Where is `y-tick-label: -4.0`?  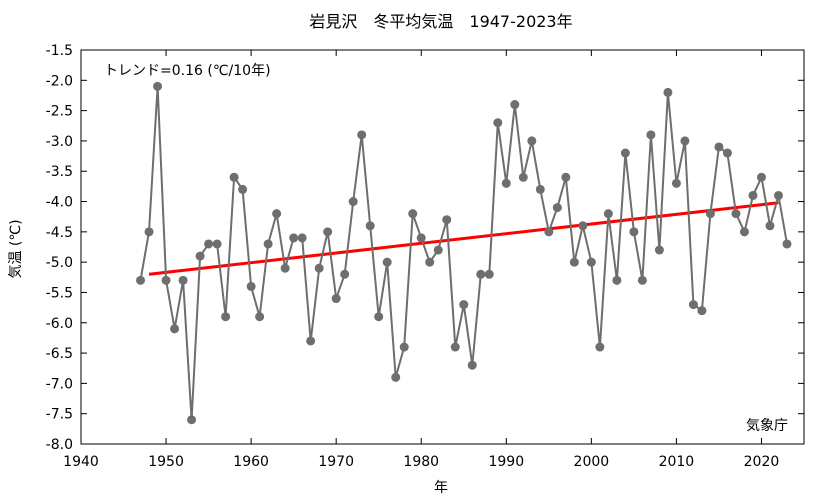
y-tick-label: -4.0 is located at coordinates (59, 203).